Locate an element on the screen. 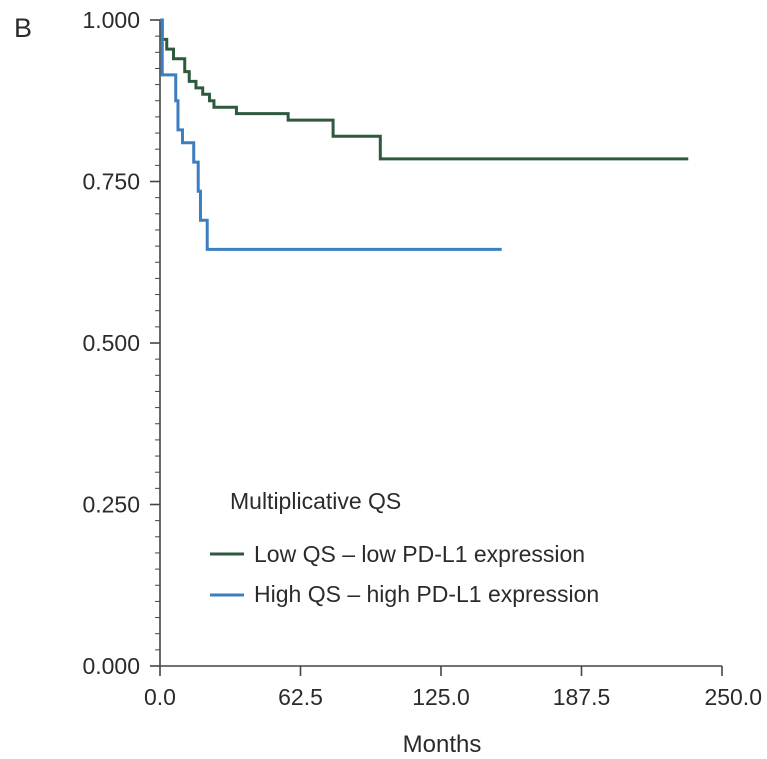 This screenshot has width=767, height=759. y-tick-label: 0.750 is located at coordinates (111, 182).